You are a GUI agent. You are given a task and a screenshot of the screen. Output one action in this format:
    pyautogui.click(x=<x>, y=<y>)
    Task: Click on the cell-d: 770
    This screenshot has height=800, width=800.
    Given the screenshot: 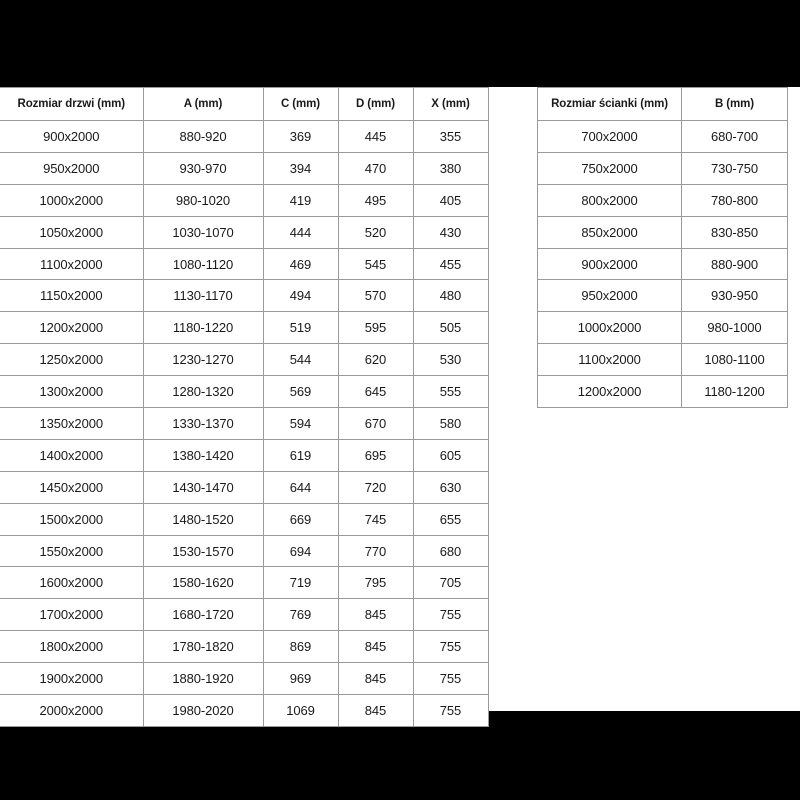 What is the action you would take?
    pyautogui.click(x=375, y=551)
    